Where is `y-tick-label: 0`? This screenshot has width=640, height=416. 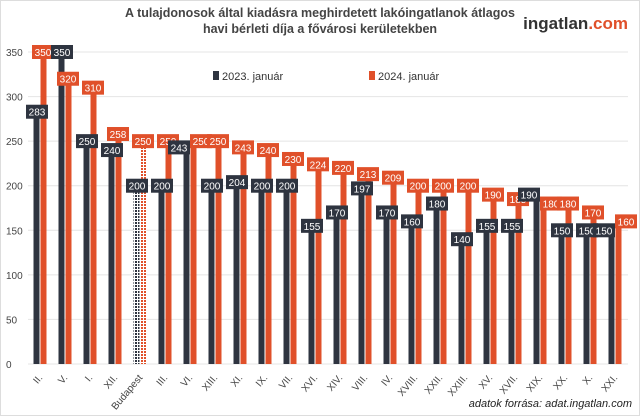
y-tick-label: 0 is located at coordinates (9, 365).